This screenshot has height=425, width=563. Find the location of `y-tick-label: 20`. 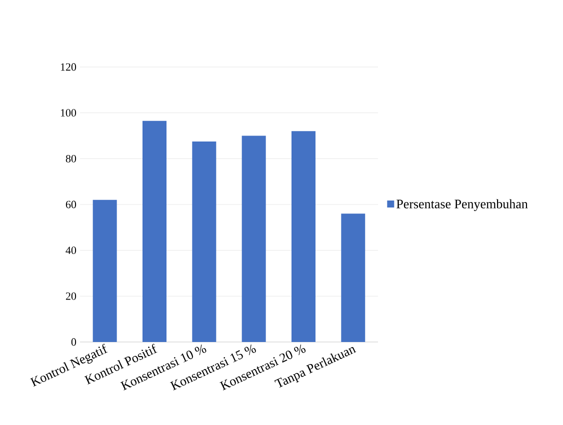

y-tick-label: 20 is located at coordinates (71, 296).